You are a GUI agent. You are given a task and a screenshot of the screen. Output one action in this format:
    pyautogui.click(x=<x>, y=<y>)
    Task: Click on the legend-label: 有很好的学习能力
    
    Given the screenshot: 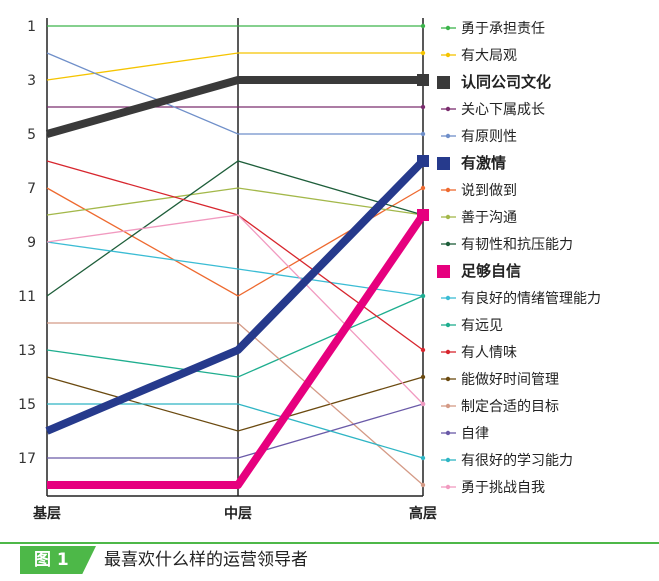 What is the action you would take?
    pyautogui.click(x=517, y=461)
    